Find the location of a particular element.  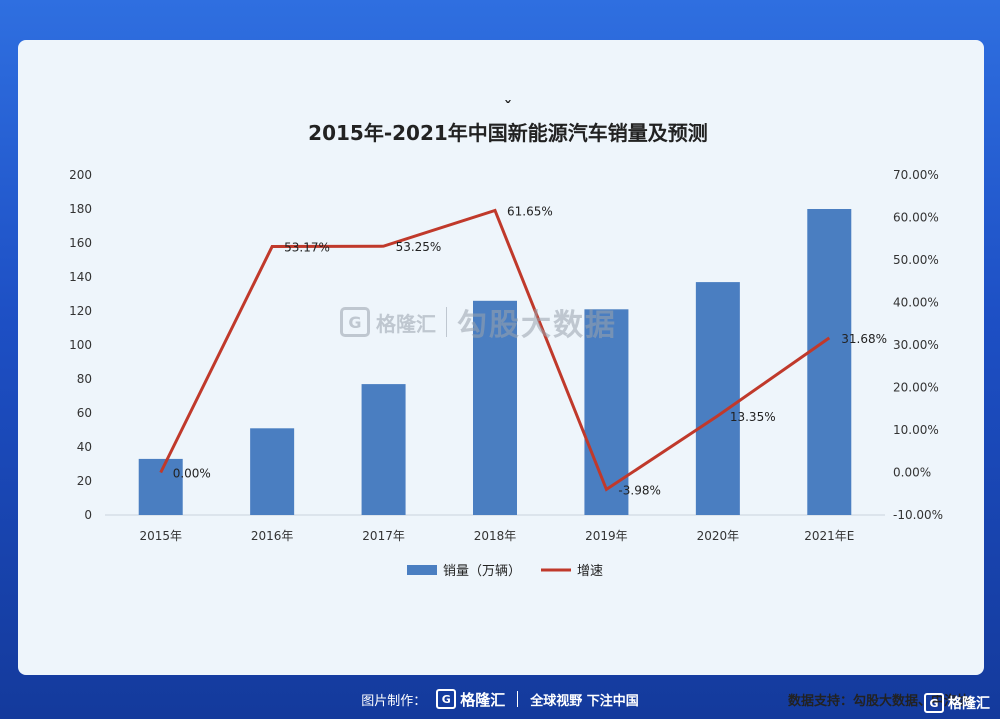

y-left-tick-label: 200 is located at coordinates (80, 175).